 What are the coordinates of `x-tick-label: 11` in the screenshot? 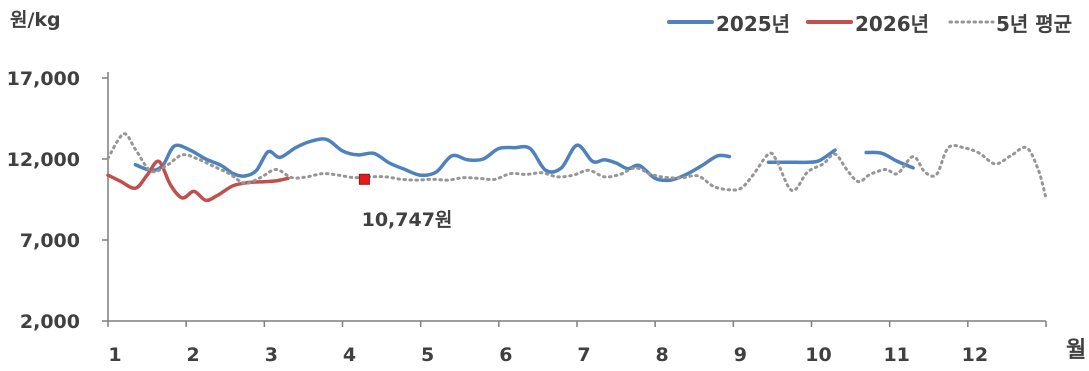 It's located at (896, 355).